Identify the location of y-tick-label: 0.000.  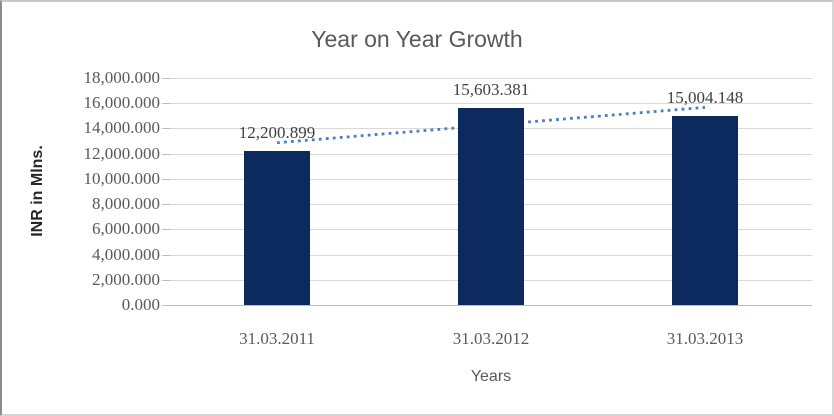
(140, 304).